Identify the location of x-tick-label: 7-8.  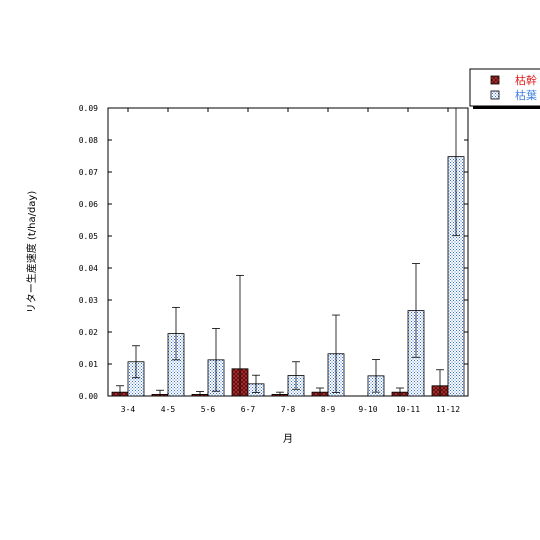
(288, 409).